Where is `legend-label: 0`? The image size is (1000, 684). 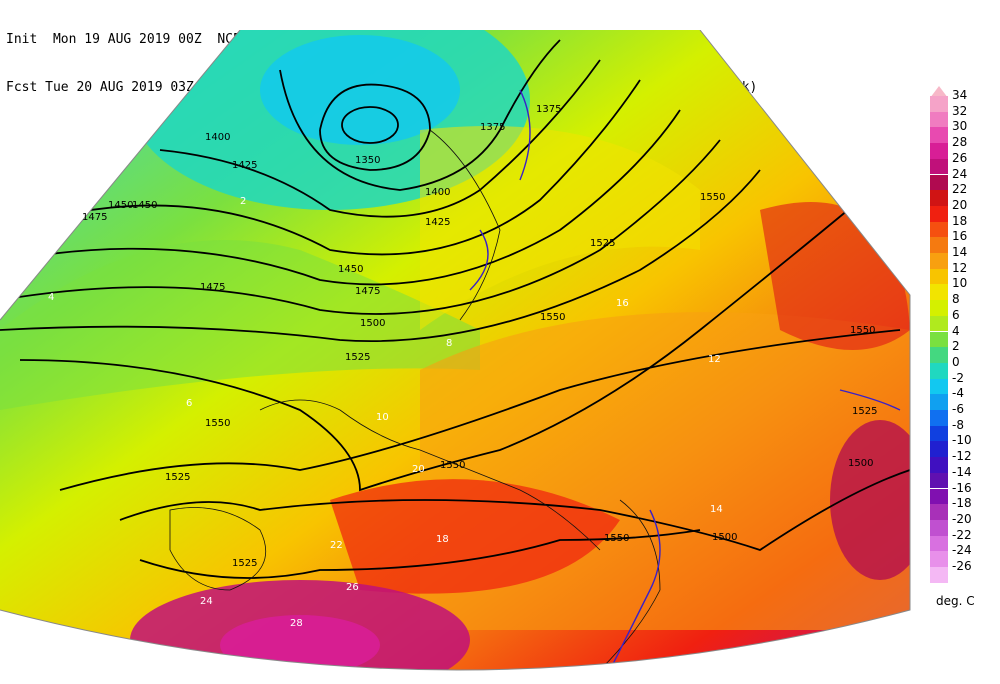
legend-label: 0 is located at coordinates (956, 361).